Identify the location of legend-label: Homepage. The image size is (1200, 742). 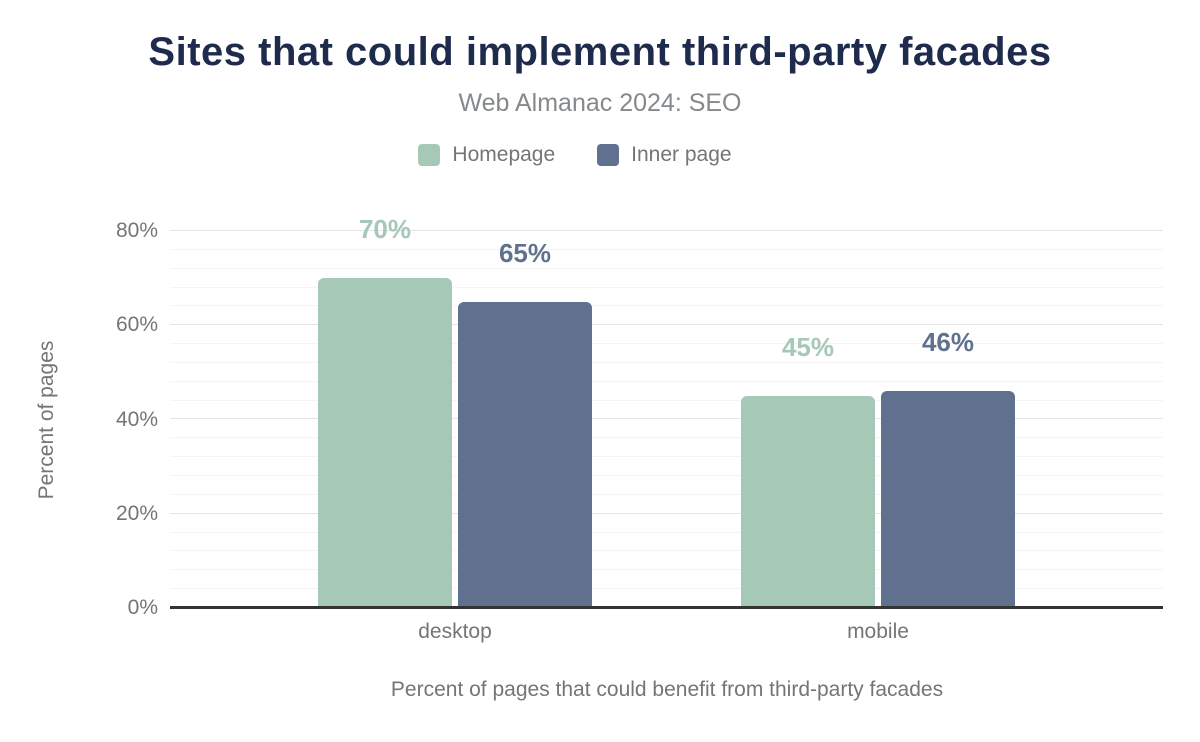
(504, 154).